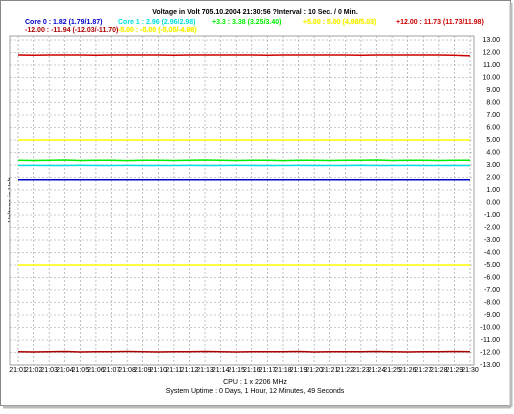 This screenshot has height=414, width=514. Describe the element at coordinates (255, 382) in the screenshot. I see `footer-text: CPU : 1 x 2206 MHz` at that location.